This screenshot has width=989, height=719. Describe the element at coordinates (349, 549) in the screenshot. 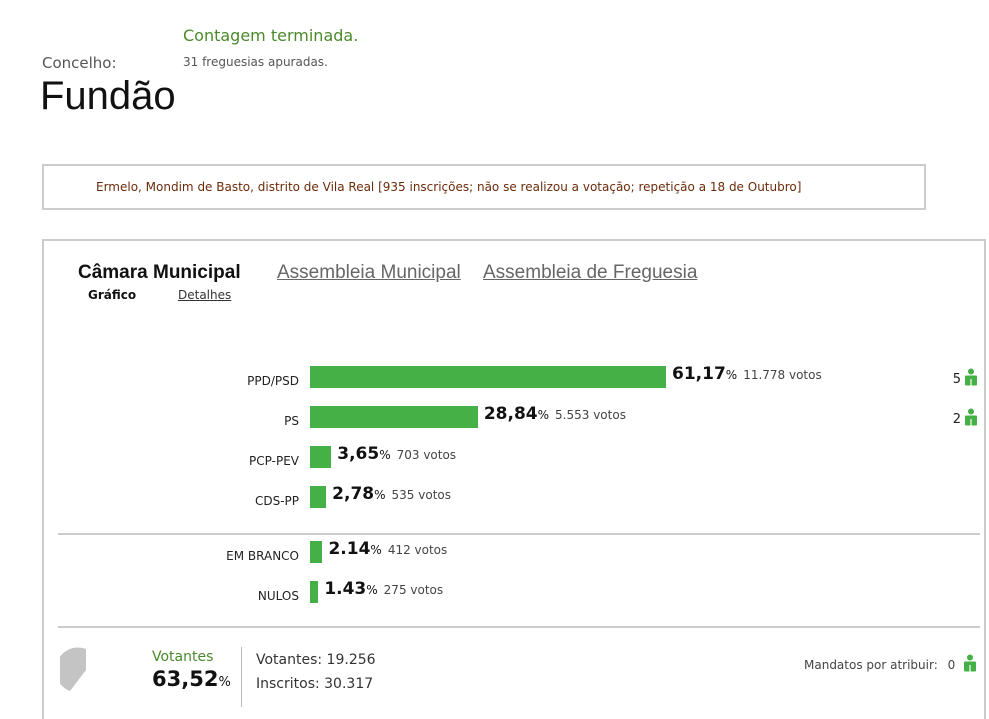

I see `percentage-value: 2.14` at that location.